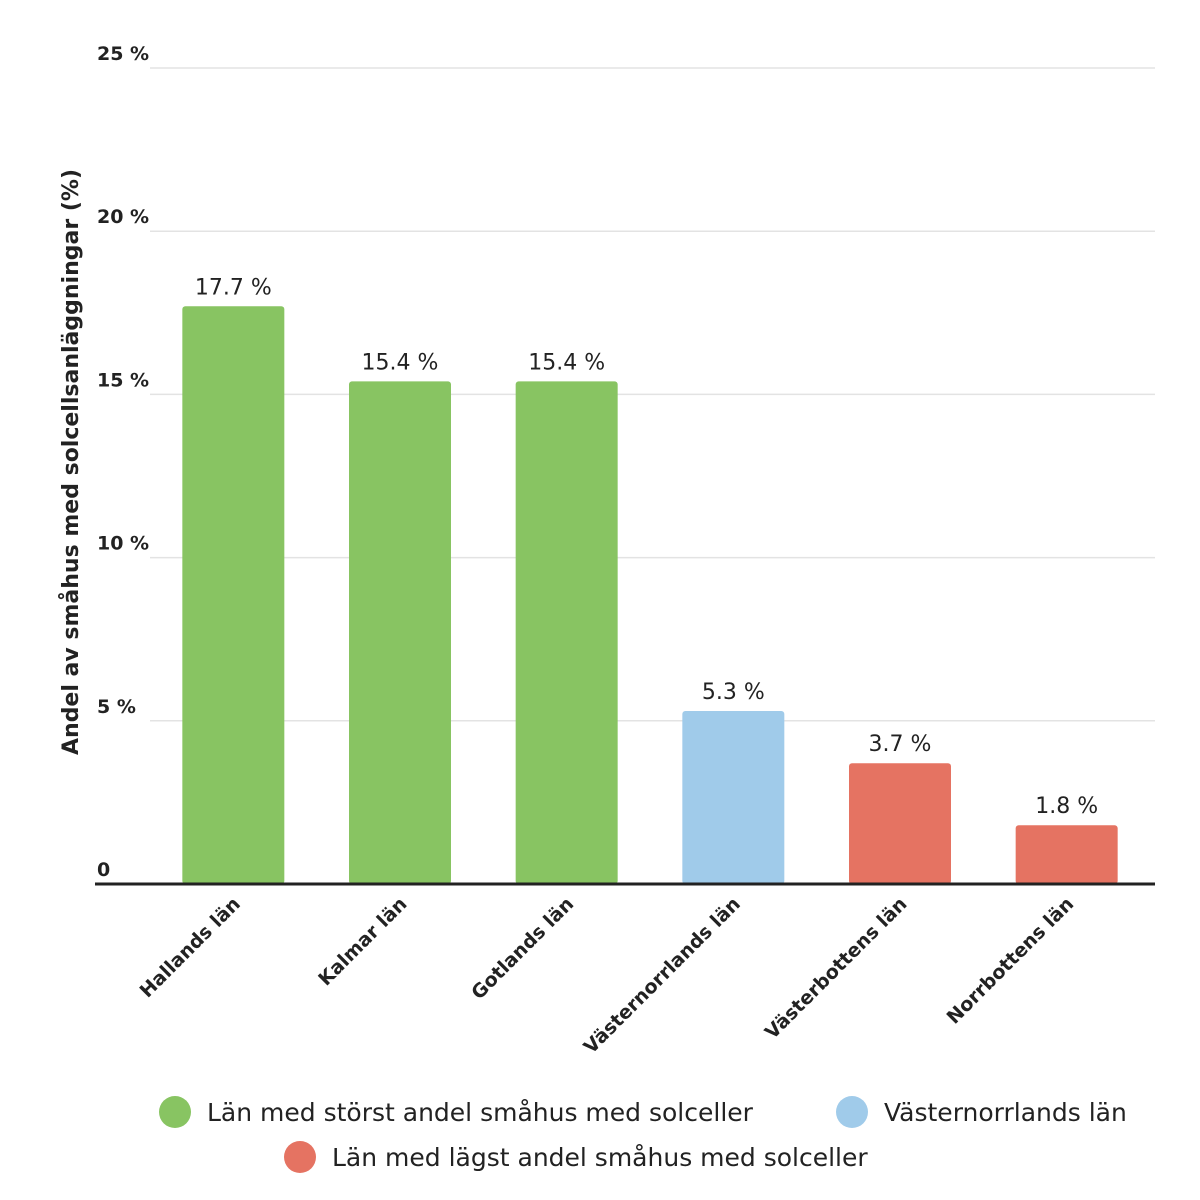 The width and height of the screenshot is (1200, 1200). I want to click on x-tick-label: Gotlands län, so click(522, 948).